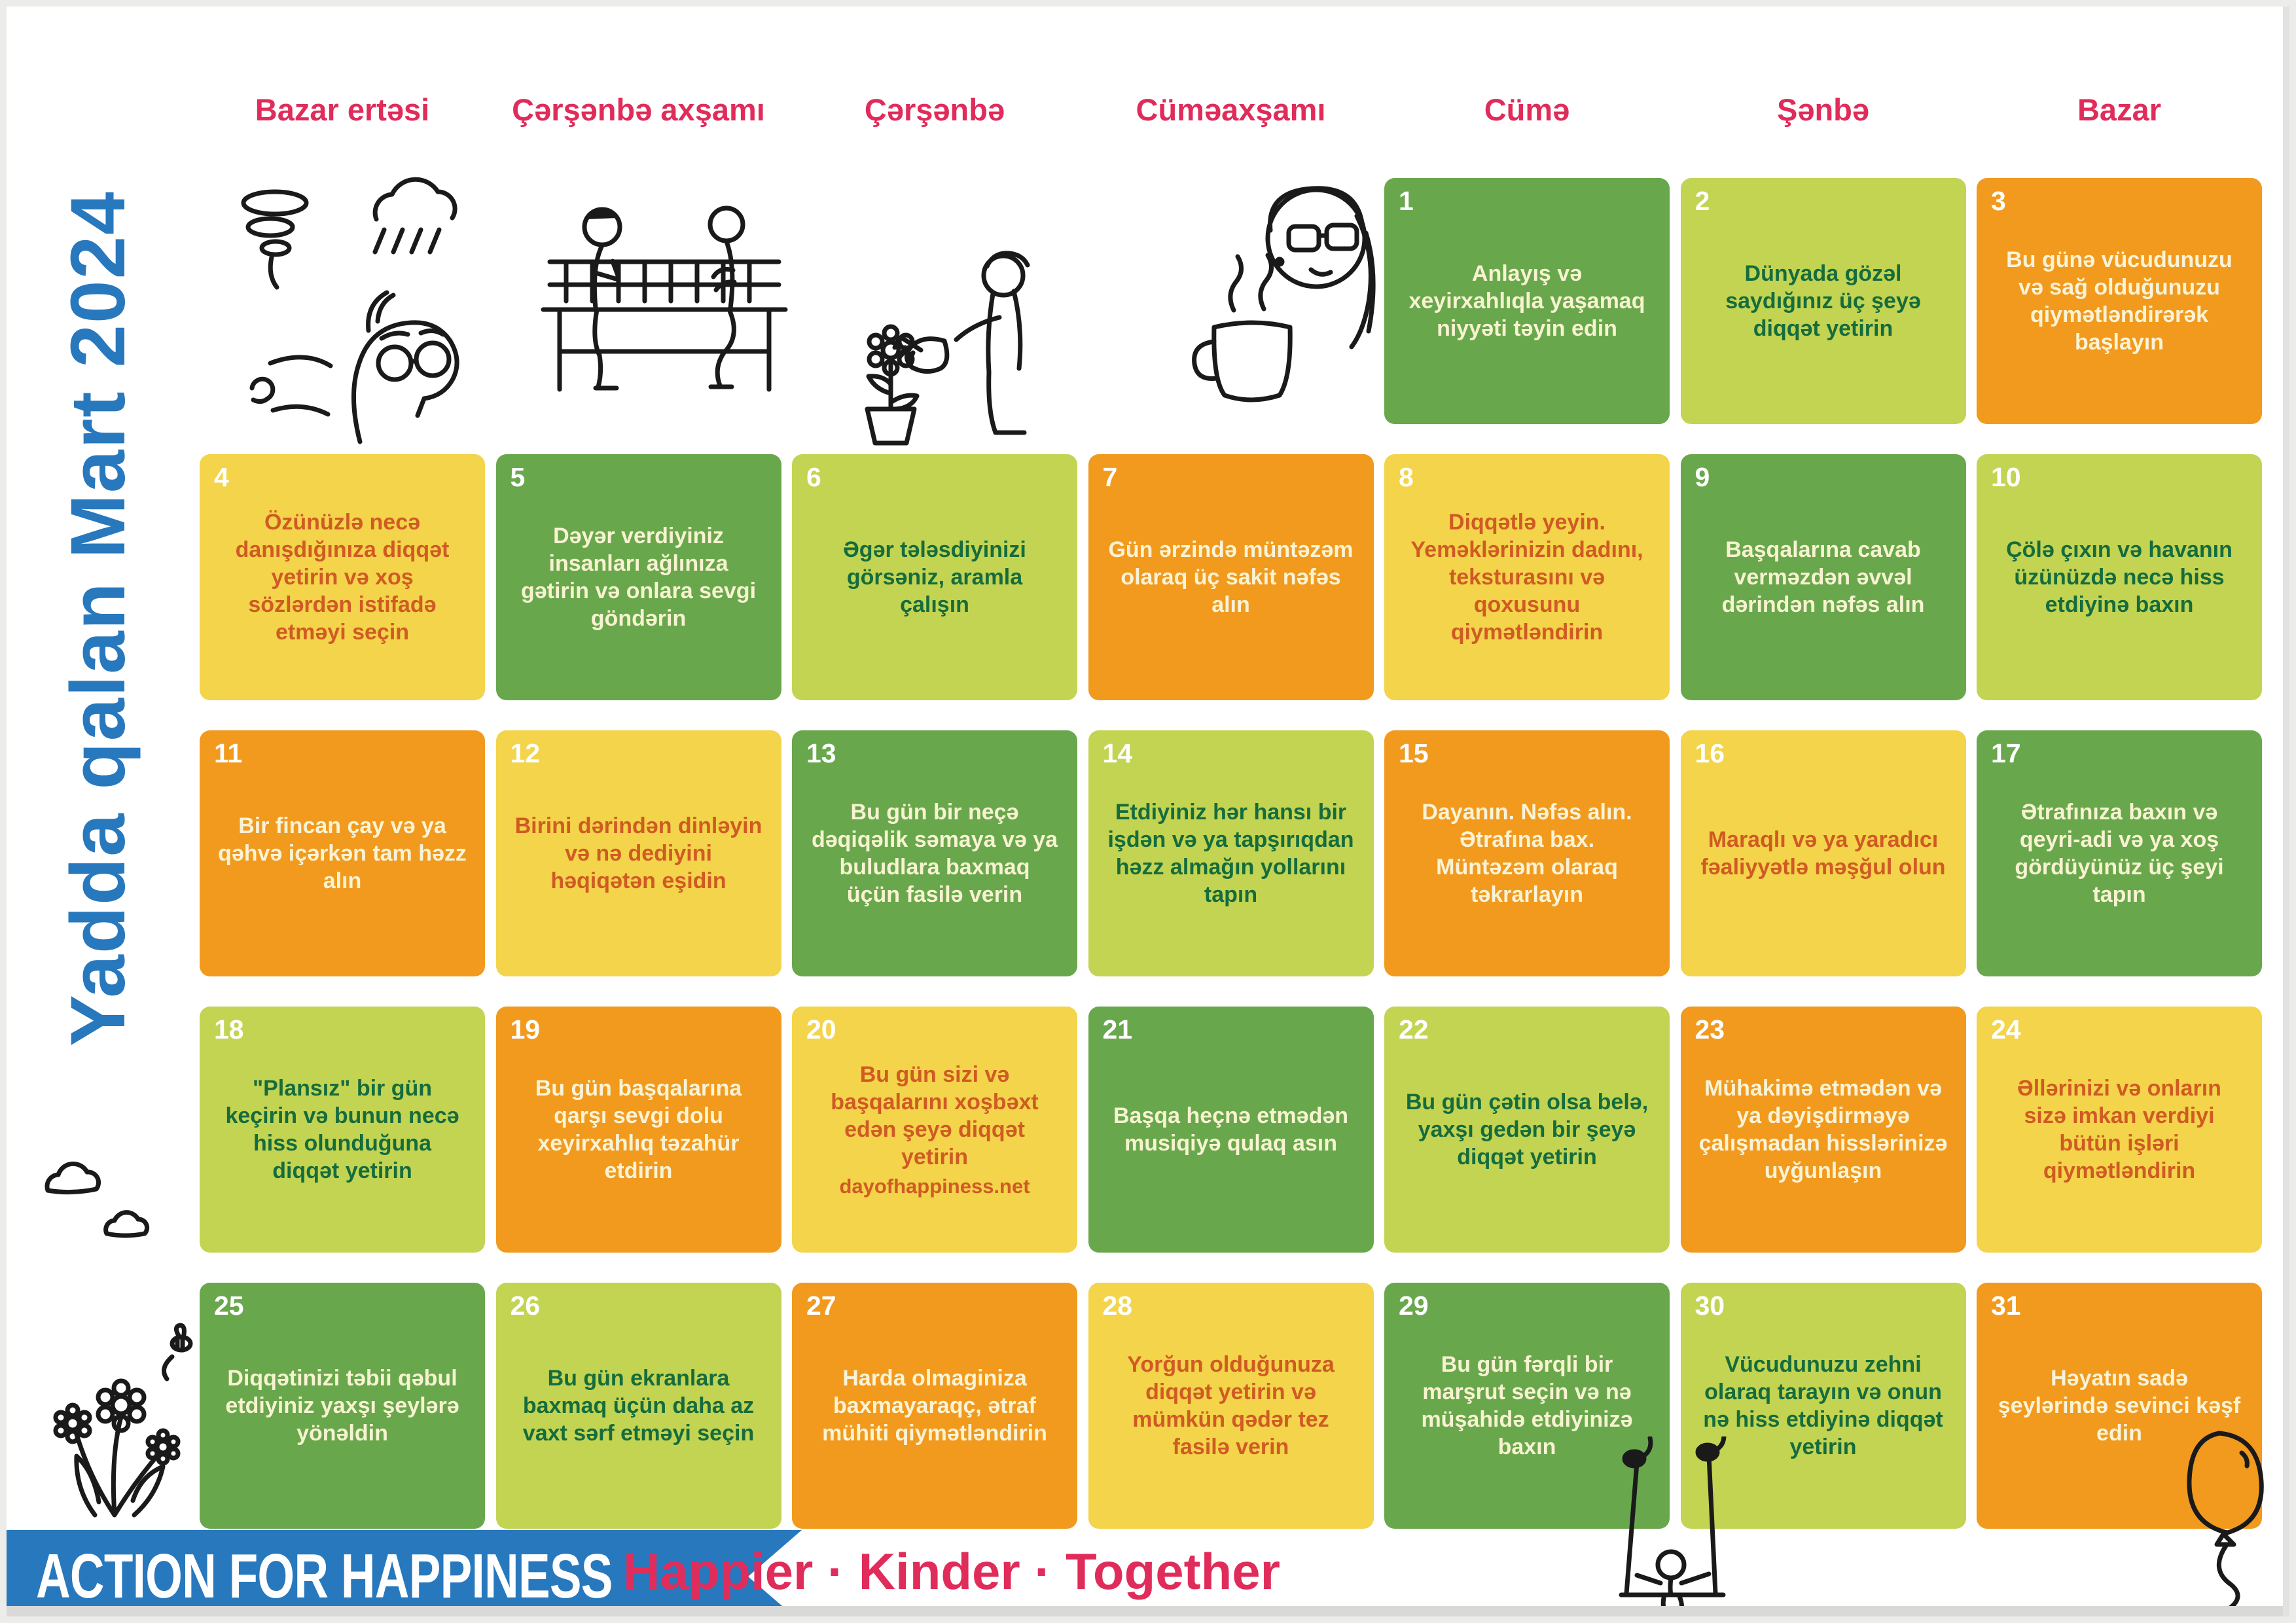 The height and width of the screenshot is (1623, 2296). Describe the element at coordinates (956, 330) in the screenshot. I see `watering-flower-doodle` at that location.